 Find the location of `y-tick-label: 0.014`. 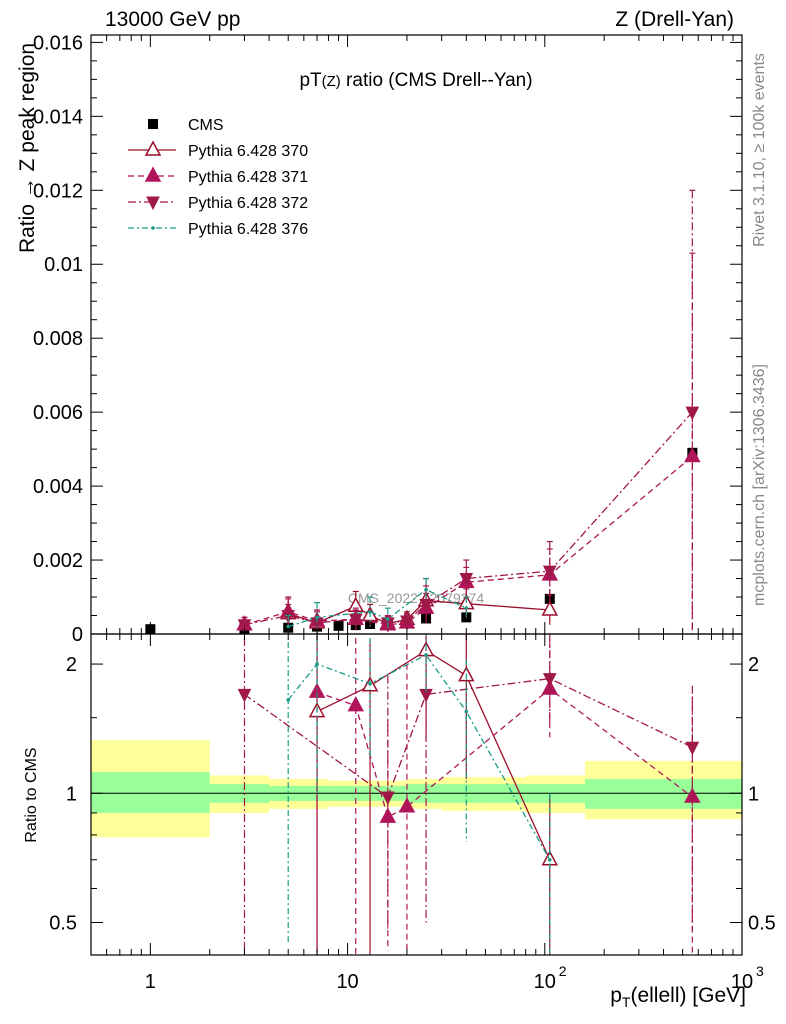

y-tick-label: 0.014 is located at coordinates (58, 117).